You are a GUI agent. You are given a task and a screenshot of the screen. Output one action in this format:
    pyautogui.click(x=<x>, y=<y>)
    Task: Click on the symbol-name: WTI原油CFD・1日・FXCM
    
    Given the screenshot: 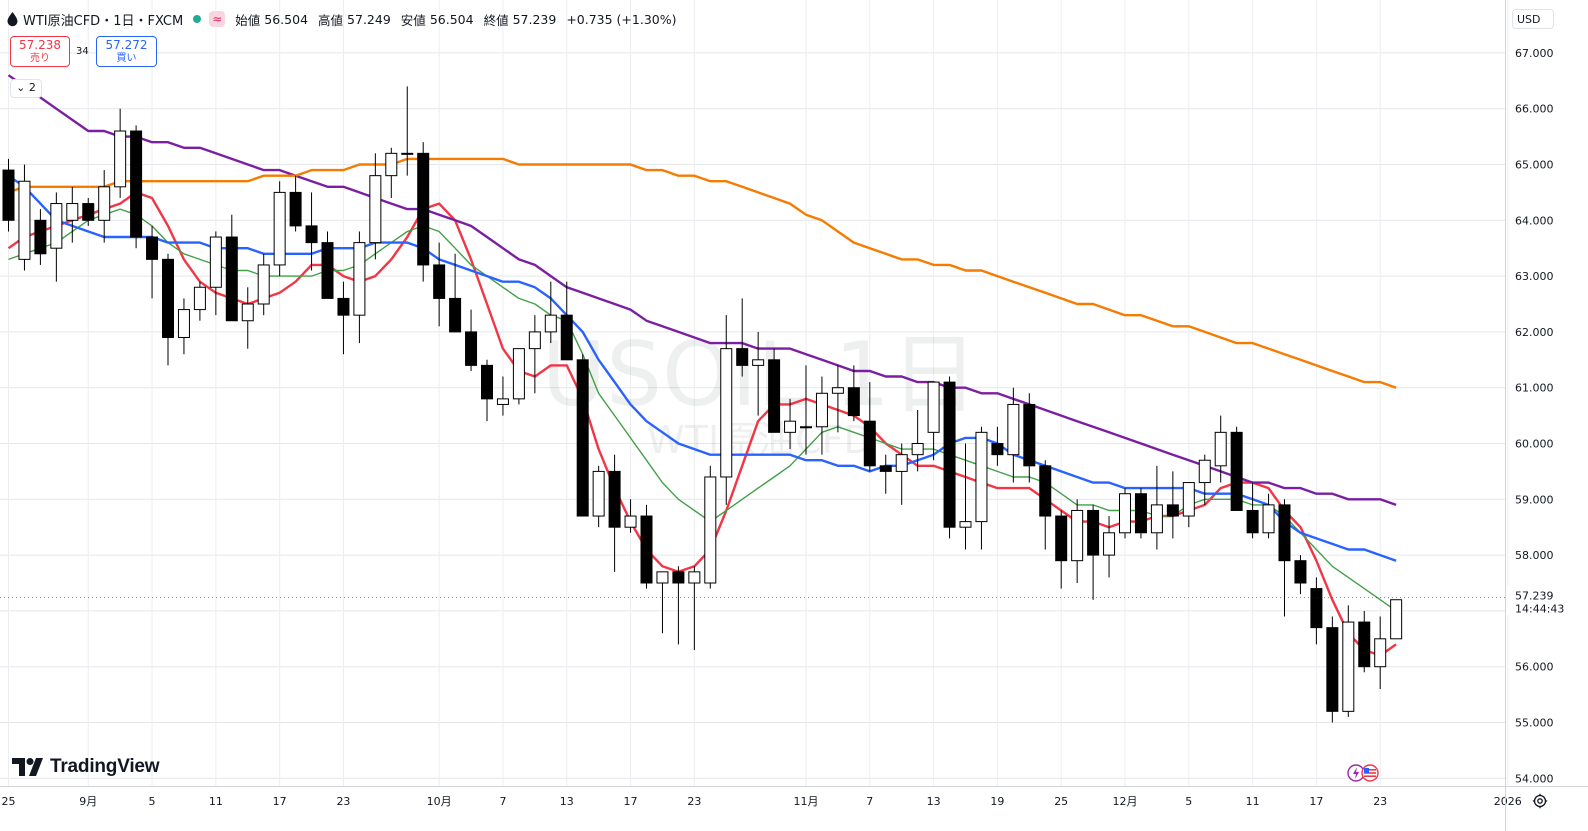 What is the action you would take?
    pyautogui.click(x=103, y=21)
    